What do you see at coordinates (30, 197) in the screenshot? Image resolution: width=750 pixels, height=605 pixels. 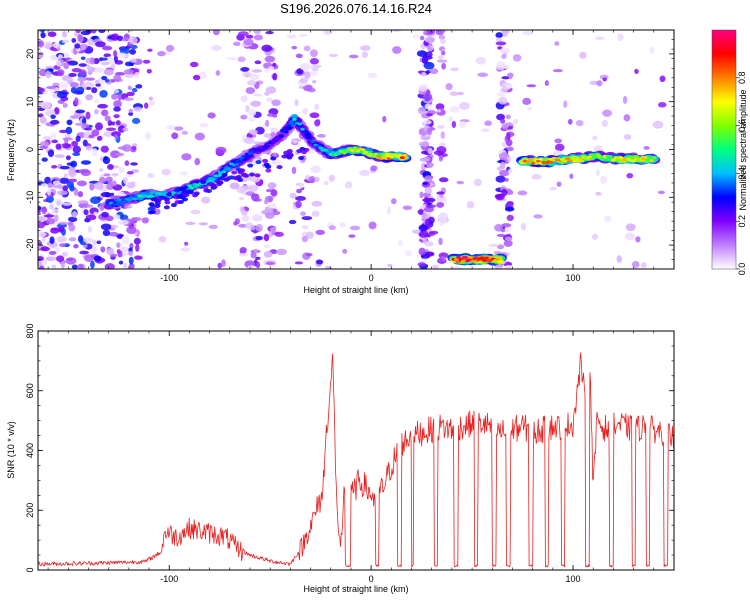 I see `y-tick-label: -10` at bounding box center [30, 197].